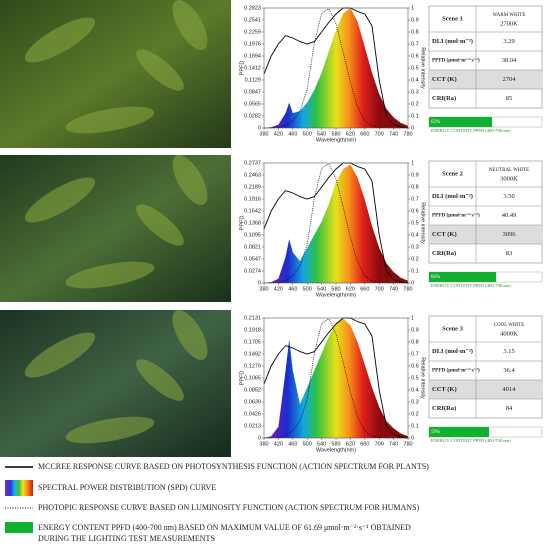 This screenshot has height=550, width=544. What do you see at coordinates (252, 402) in the screenshot?
I see `y-tick-label: 0.0639` at bounding box center [252, 402].